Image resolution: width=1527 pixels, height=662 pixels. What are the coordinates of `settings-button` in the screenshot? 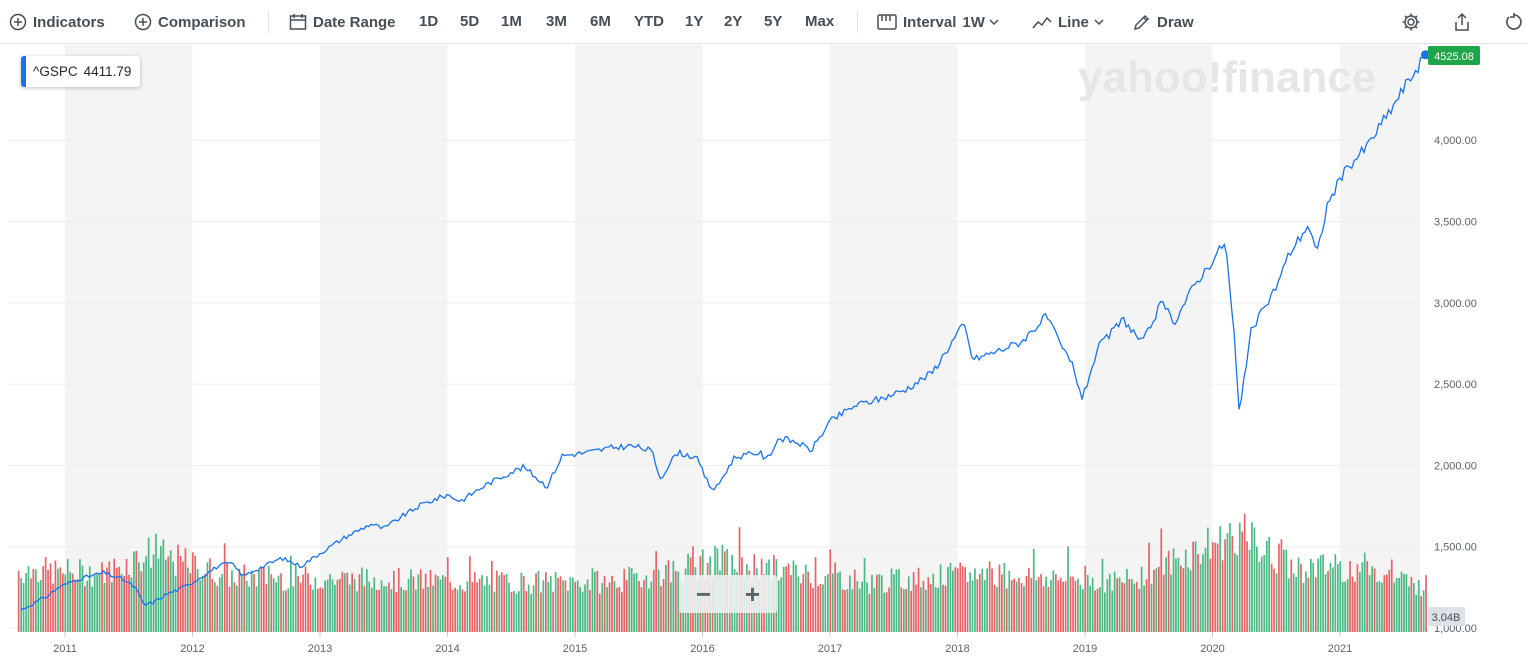 It's located at (1411, 22).